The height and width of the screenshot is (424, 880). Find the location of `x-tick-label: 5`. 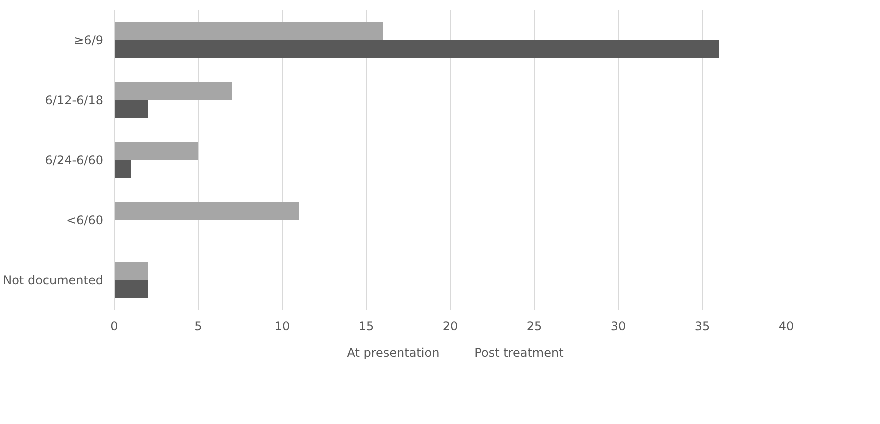

x-tick-label: 5 is located at coordinates (198, 327).